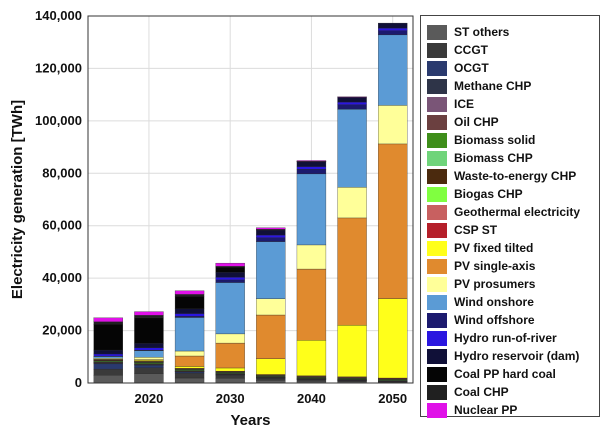 This screenshot has width=607, height=444. I want to click on legend-item: Oil CHP, so click(463, 122).